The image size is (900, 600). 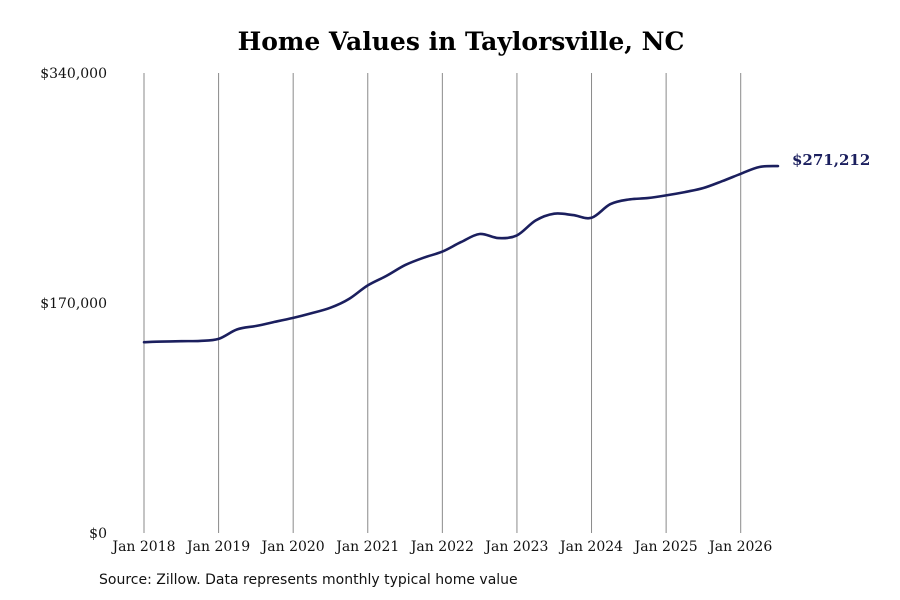 What do you see at coordinates (217, 547) in the screenshot?
I see `x-tick-label: Jan 2019` at bounding box center [217, 547].